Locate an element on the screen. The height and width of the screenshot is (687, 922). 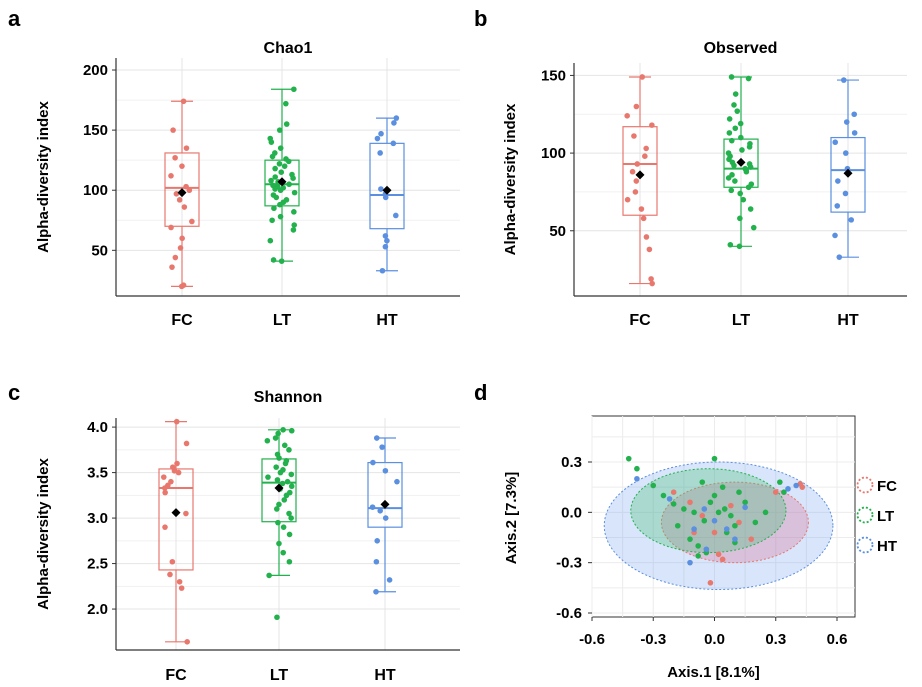
y-tick-label: 200 is located at coordinates (95, 70).